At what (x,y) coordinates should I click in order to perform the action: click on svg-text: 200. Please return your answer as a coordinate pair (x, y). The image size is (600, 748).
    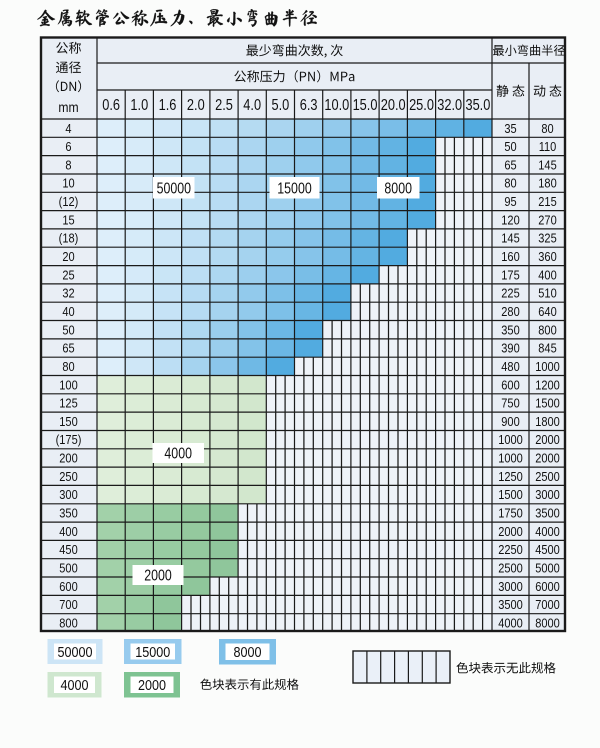
    Looking at the image, I should click on (68, 458).